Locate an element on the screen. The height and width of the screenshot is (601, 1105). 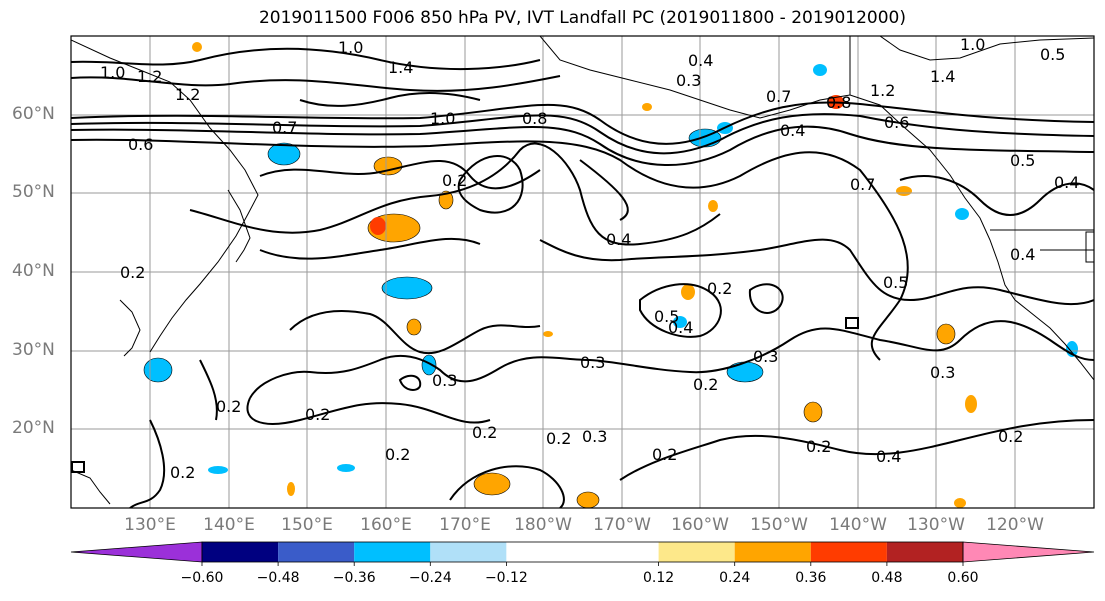
colorbar-tick-label: −0.24 is located at coordinates (430, 578).